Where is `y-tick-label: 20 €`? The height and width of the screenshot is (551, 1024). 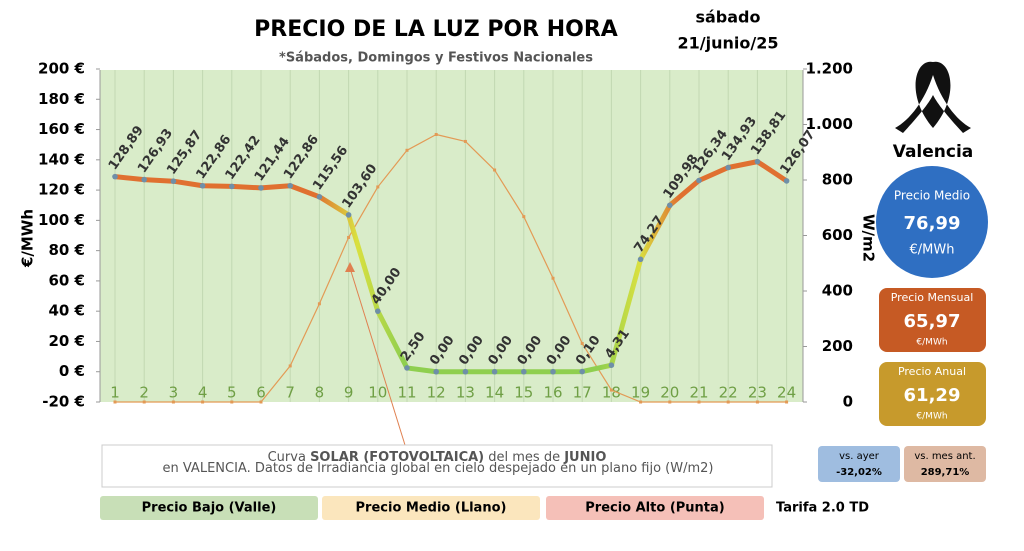 y-tick-label: 20 € is located at coordinates (66, 341).